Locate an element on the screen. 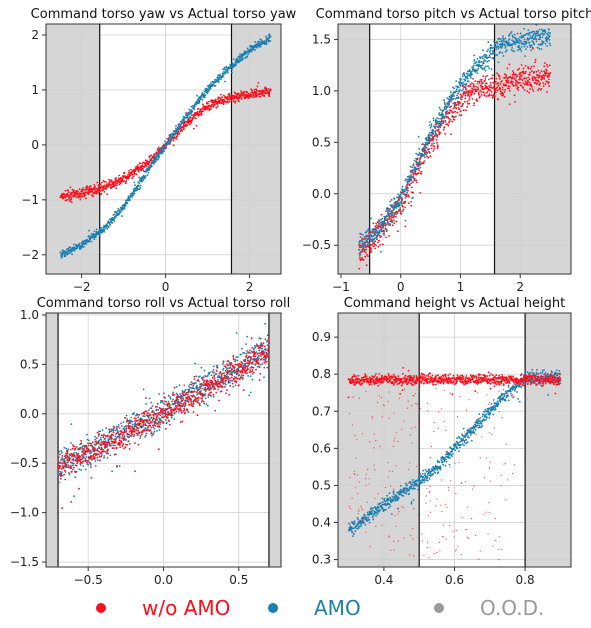 Image resolution: width=591 pixels, height=628 pixels. y-tick-label: −2 is located at coordinates (30, 255).